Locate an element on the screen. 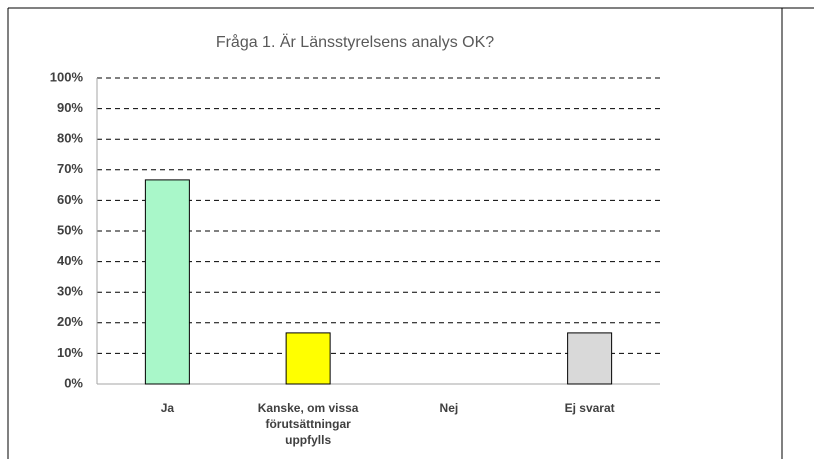 This screenshot has height=459, width=814. y-tick-label: 0% is located at coordinates (73, 382).